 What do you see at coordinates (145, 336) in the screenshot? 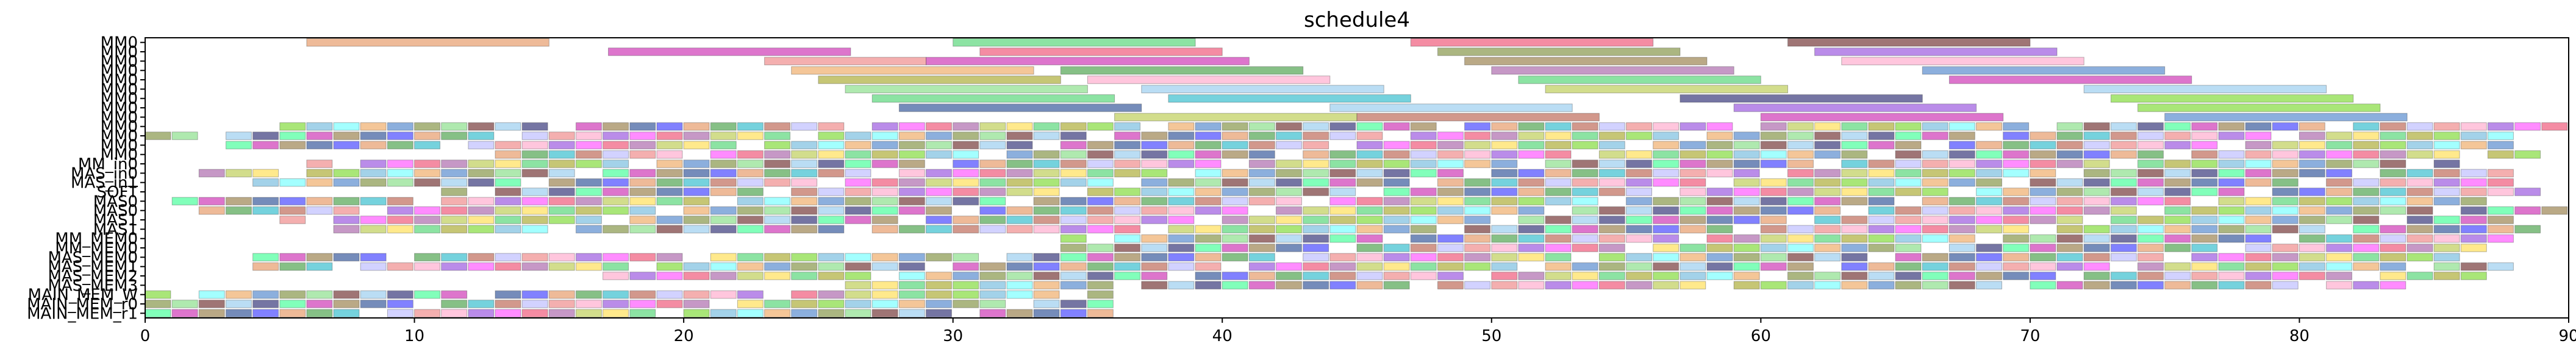
I see `x-tick-label: 0` at bounding box center [145, 336].